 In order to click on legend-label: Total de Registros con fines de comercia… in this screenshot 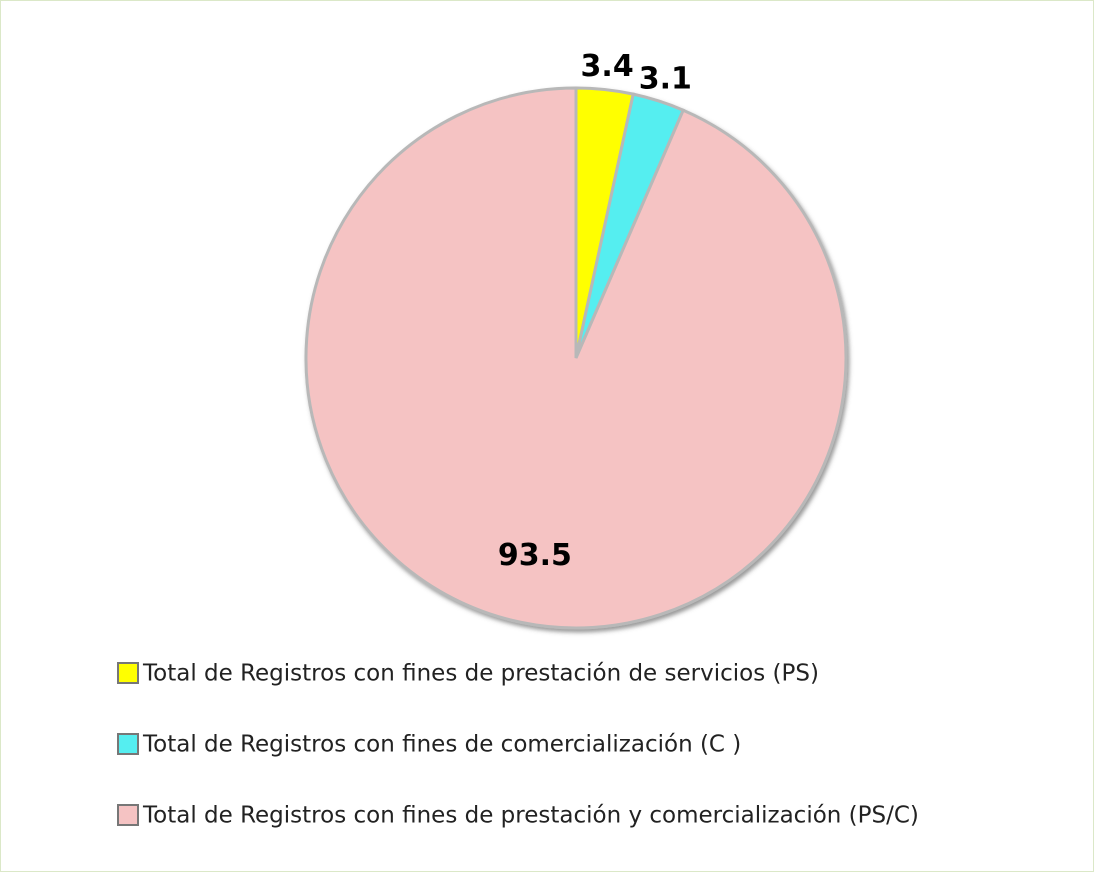, I will do `click(441, 745)`.